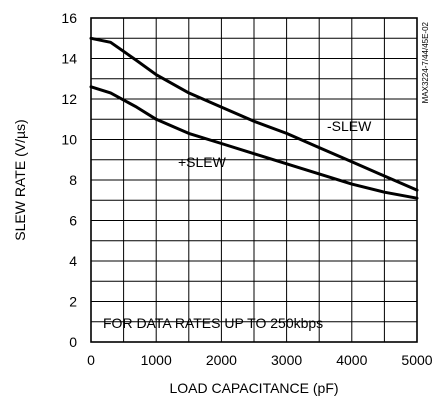  Describe the element at coordinates (156, 360) in the screenshot. I see `x-tick-label: 1000` at that location.